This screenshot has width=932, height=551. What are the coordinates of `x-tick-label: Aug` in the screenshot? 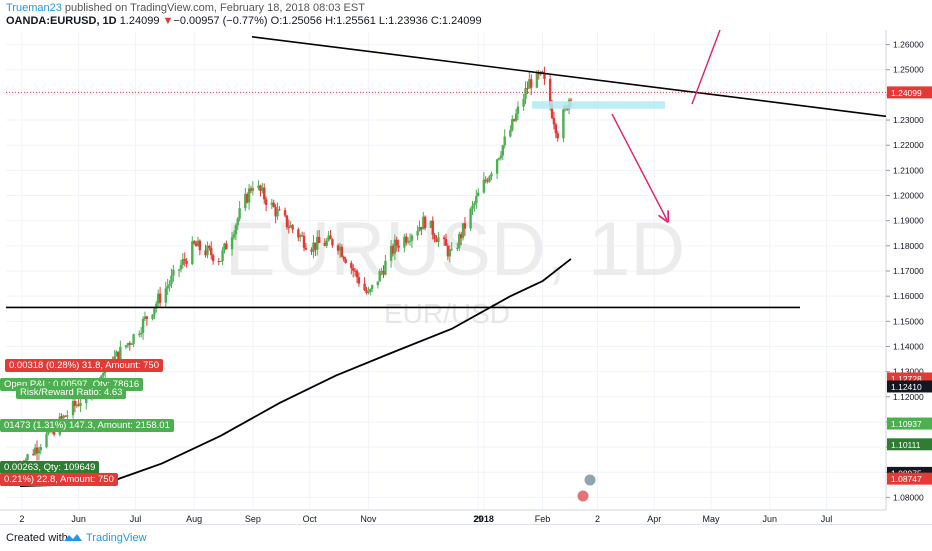 It's located at (194, 519).